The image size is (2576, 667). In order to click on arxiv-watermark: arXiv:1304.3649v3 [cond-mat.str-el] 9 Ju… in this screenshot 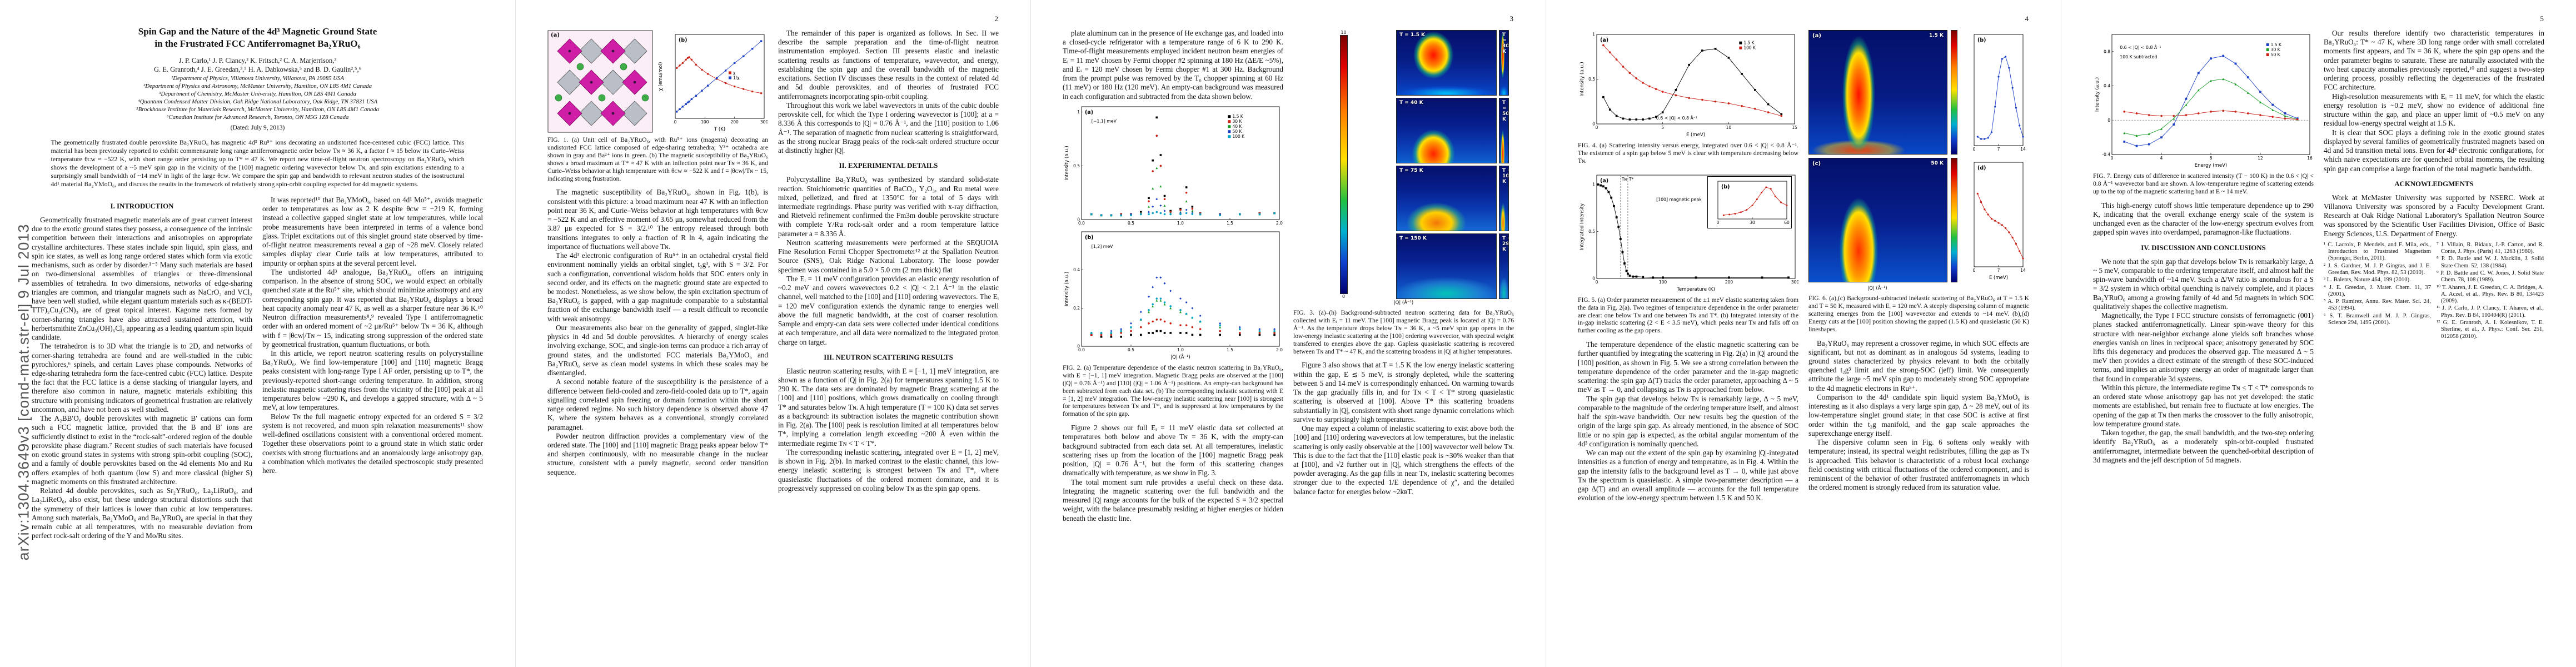, I will do `click(23, 392)`.